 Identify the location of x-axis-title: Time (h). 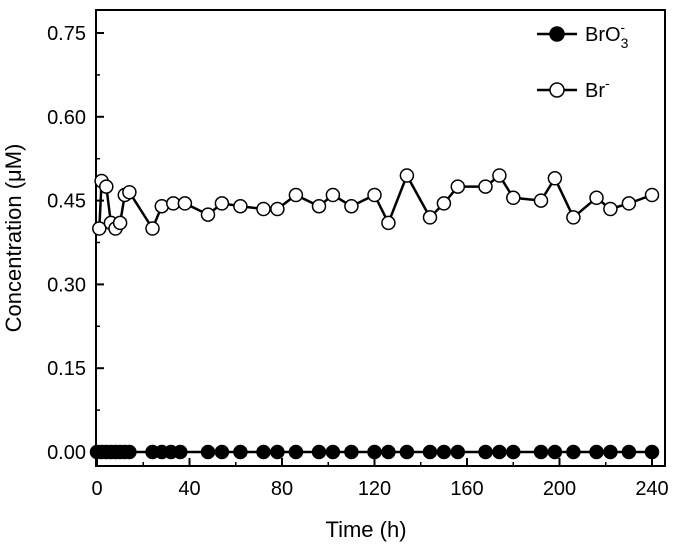
(365, 529).